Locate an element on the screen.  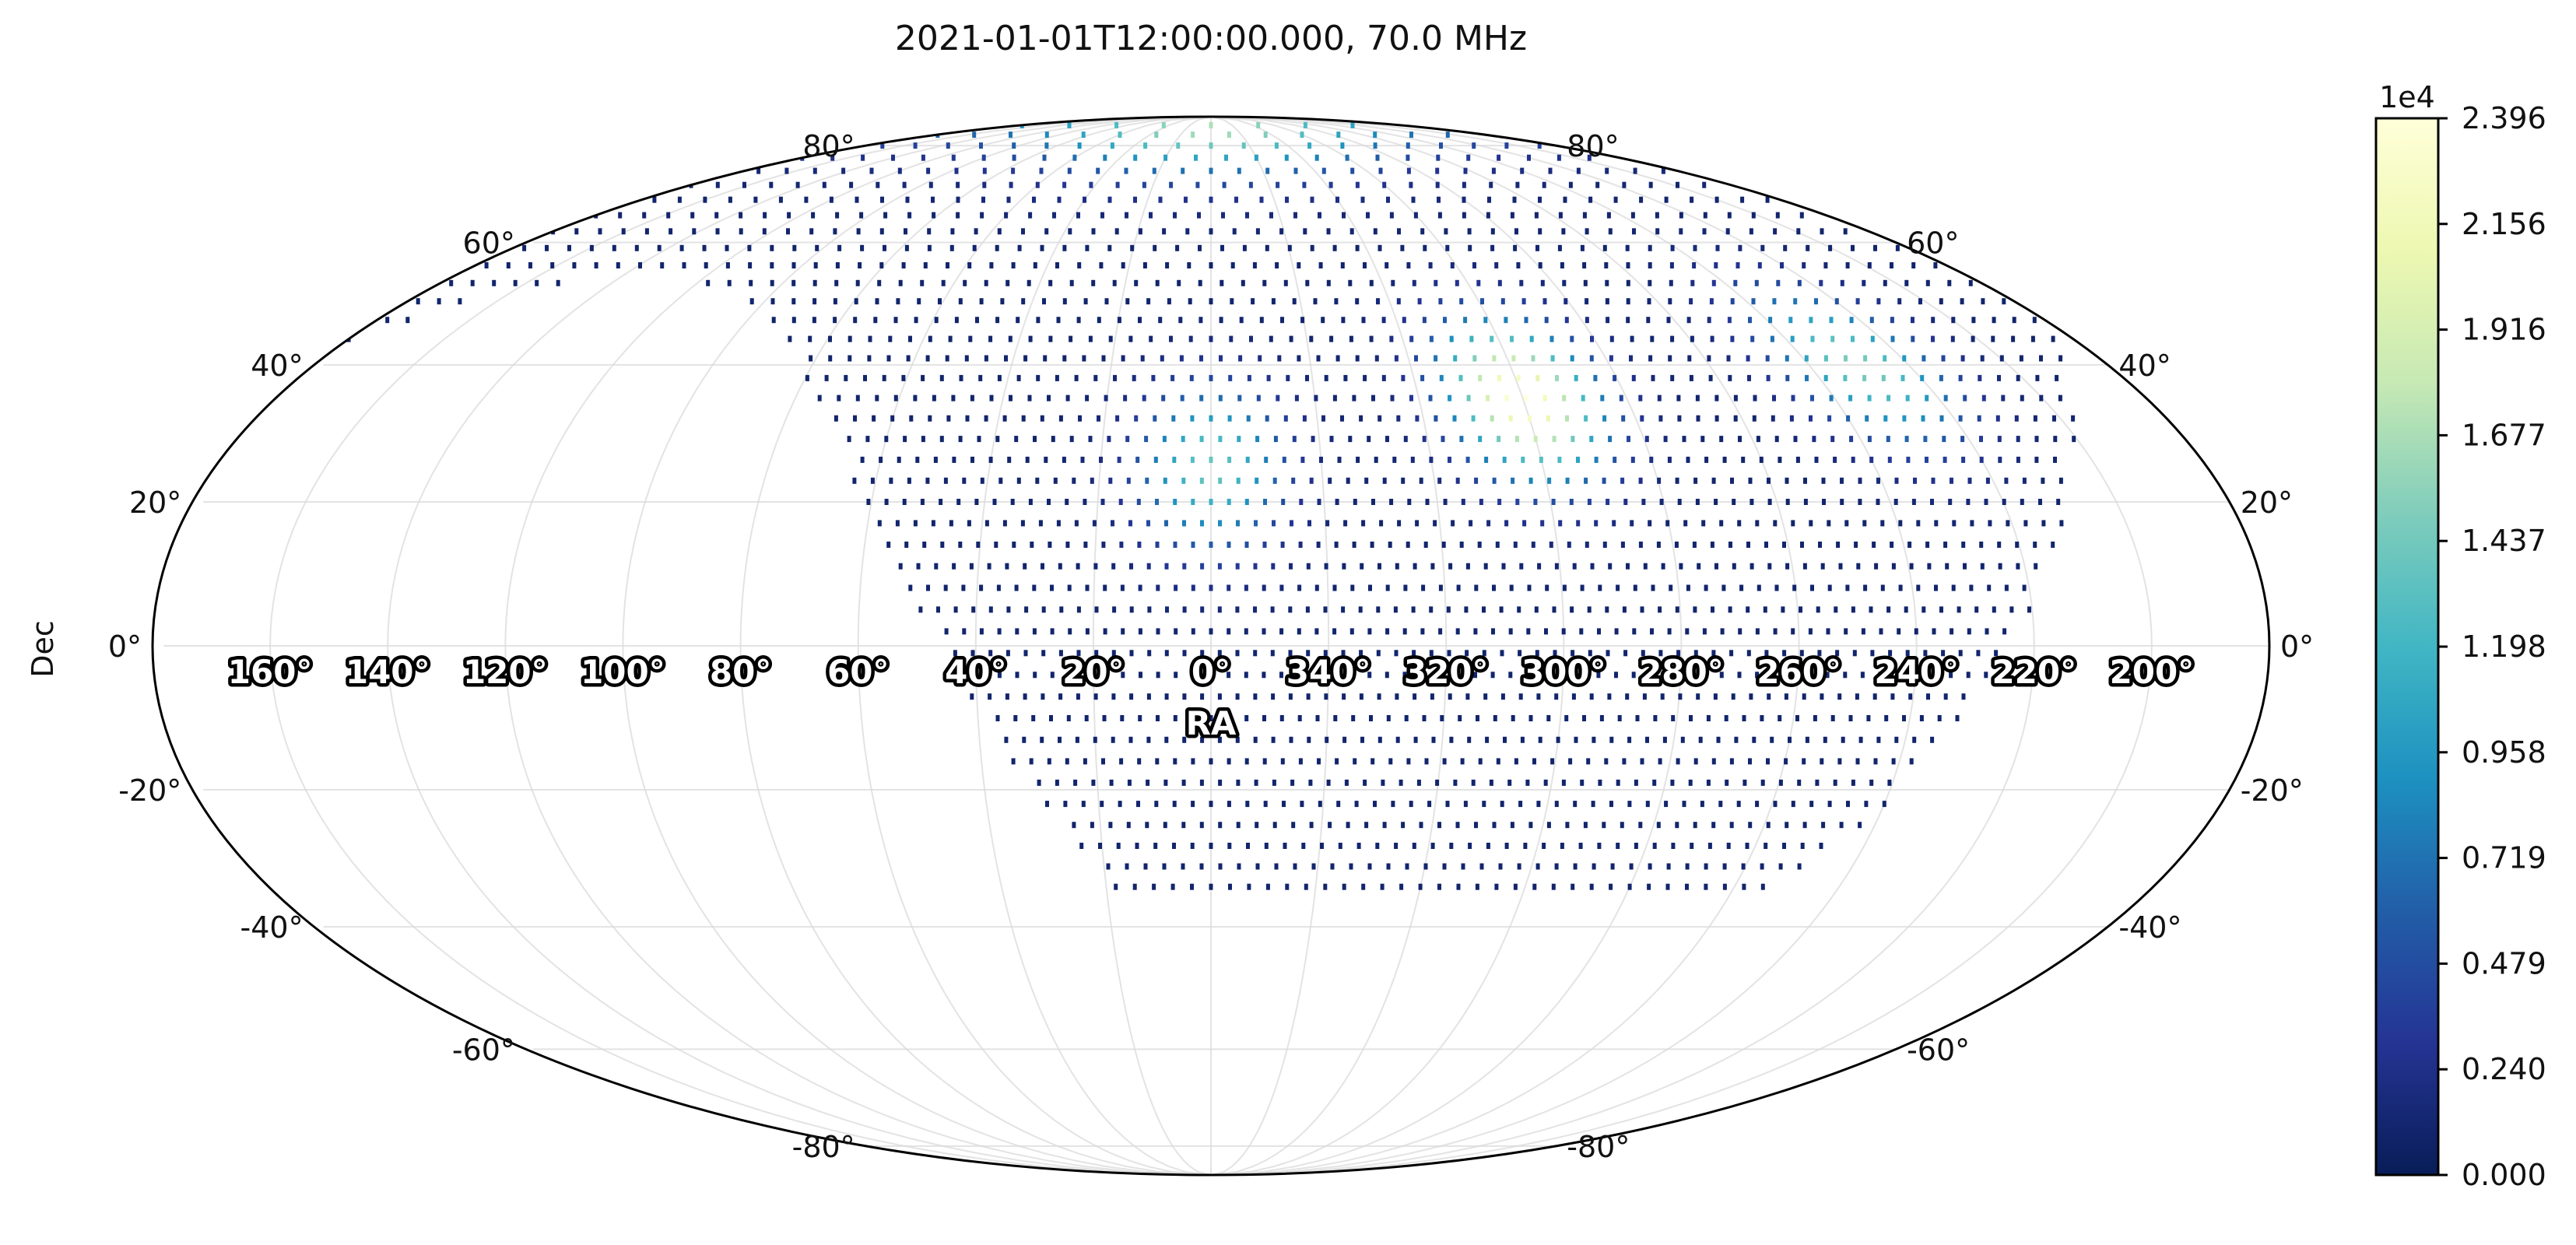
ra-tick-label: 240° is located at coordinates (1917, 672).